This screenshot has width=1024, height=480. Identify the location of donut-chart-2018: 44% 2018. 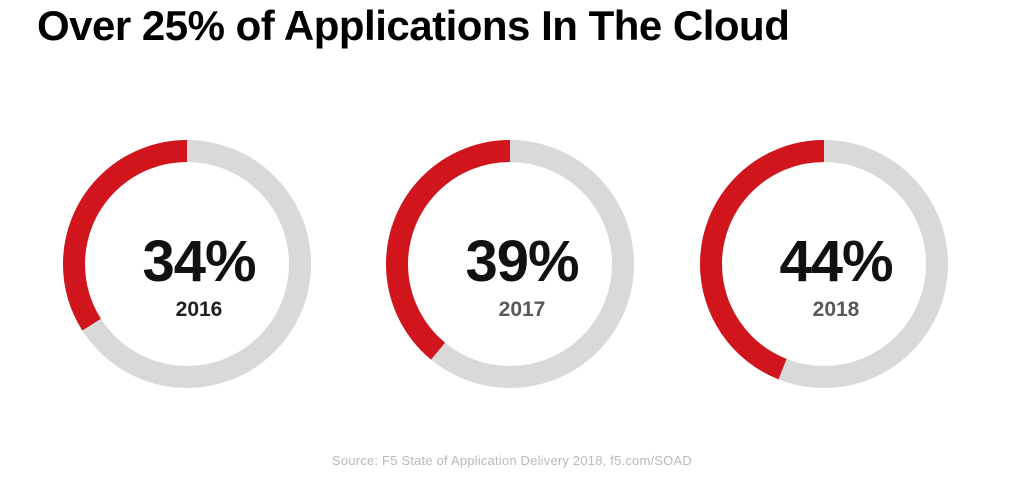
(824, 264).